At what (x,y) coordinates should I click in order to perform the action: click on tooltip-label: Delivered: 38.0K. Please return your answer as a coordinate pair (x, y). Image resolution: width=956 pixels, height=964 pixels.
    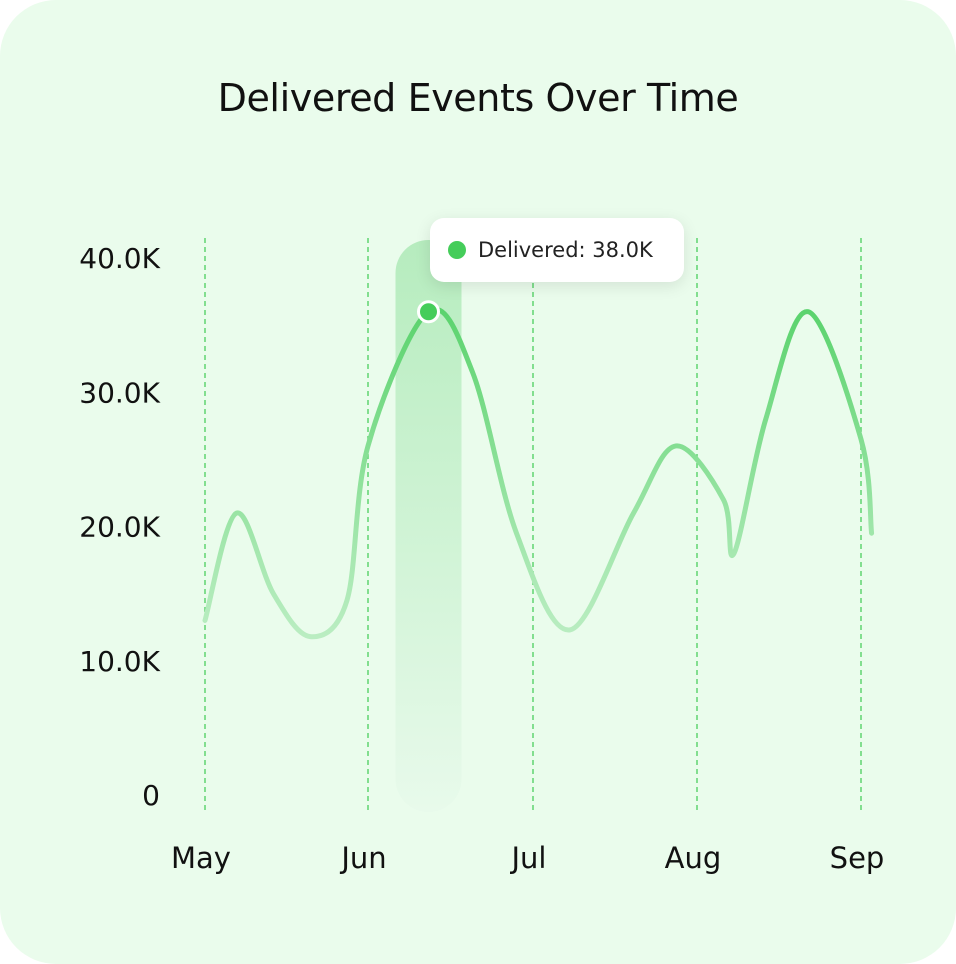
    Looking at the image, I should click on (565, 250).